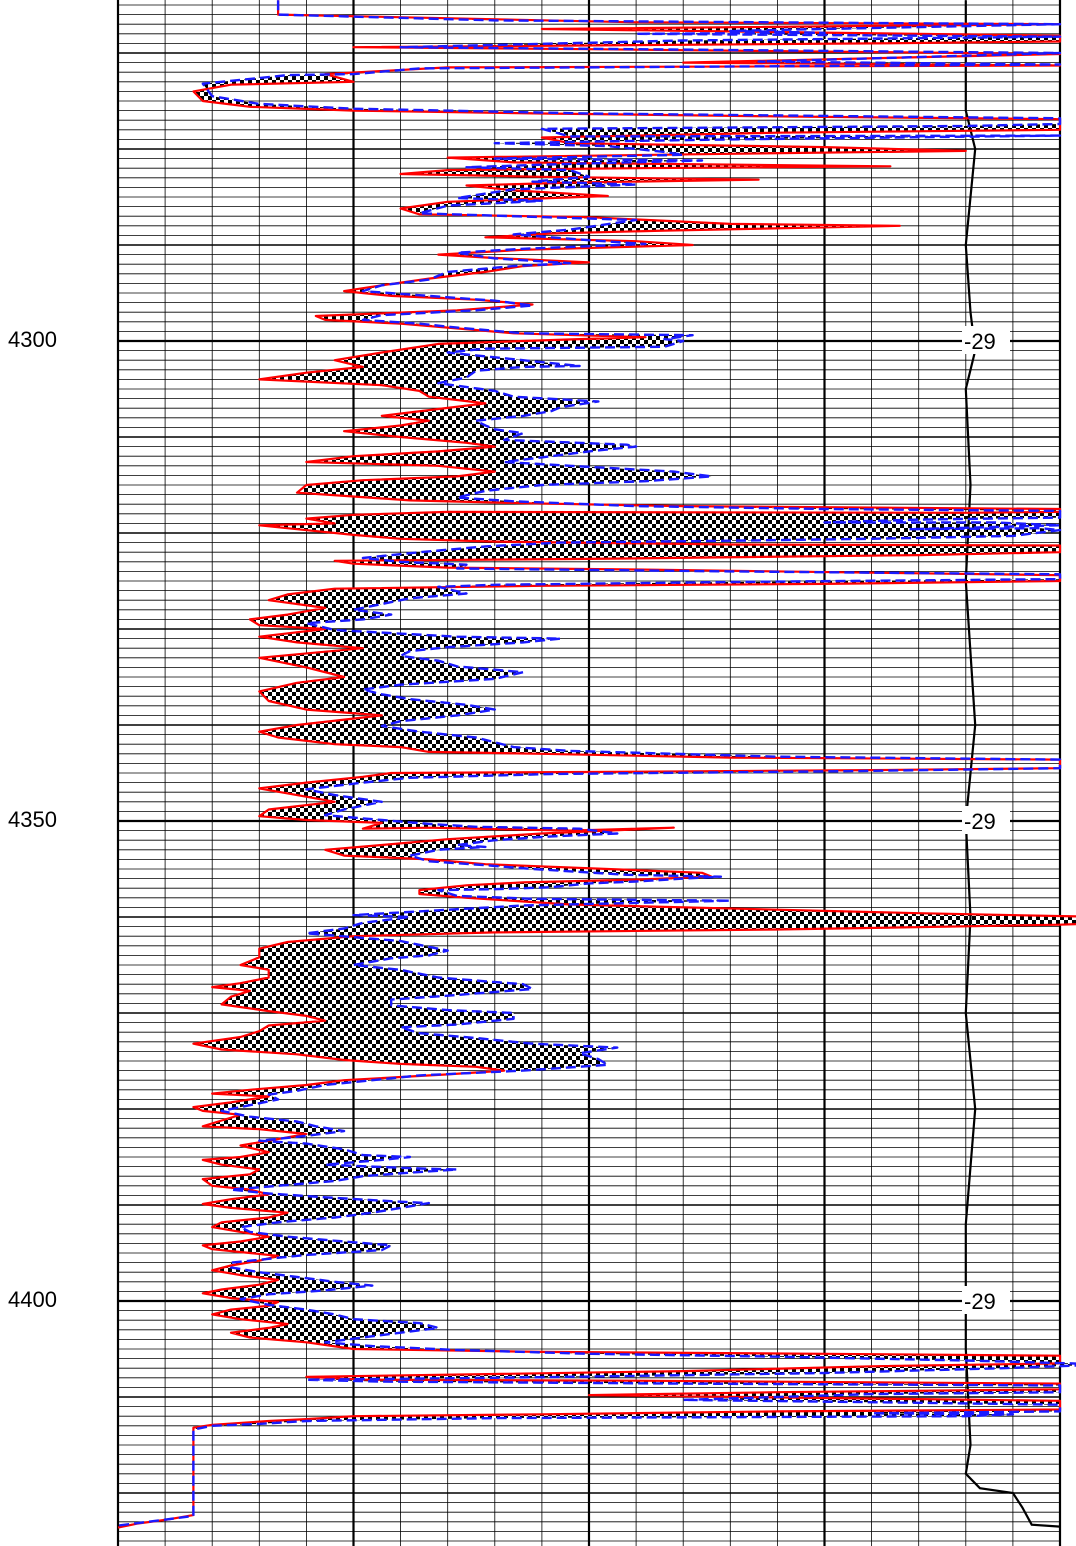  I want to click on series-line-black, so click(1012, 764).